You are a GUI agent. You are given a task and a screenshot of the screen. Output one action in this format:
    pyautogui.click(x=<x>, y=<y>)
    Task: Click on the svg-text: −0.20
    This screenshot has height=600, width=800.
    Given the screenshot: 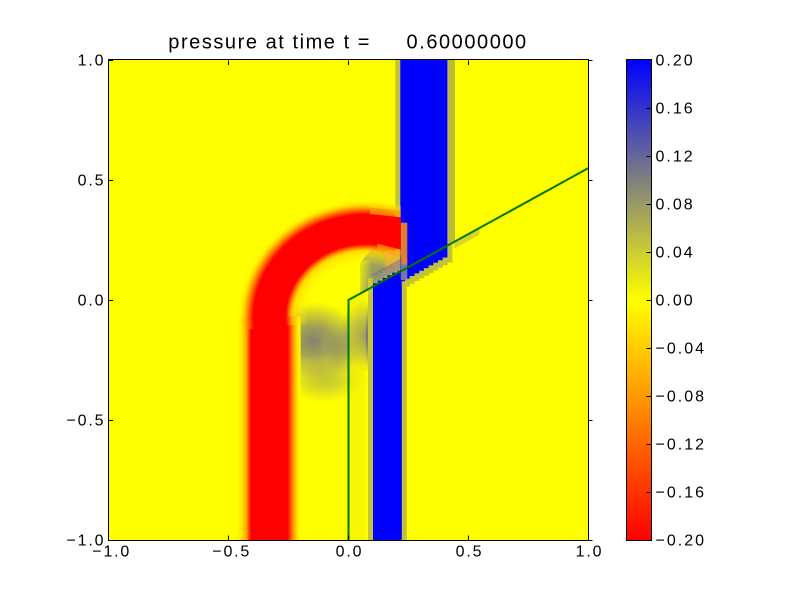 What is the action you would take?
    pyautogui.click(x=681, y=541)
    